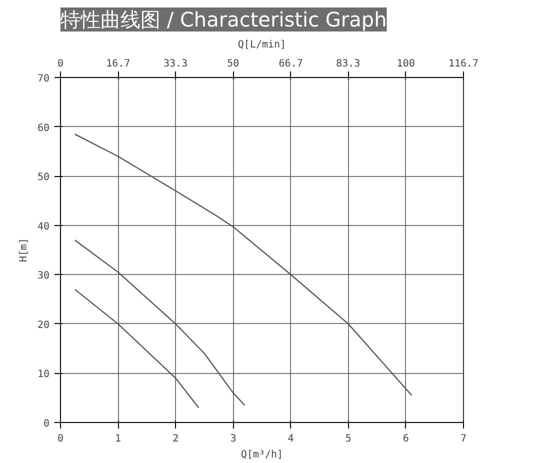 This screenshot has height=463, width=553. What do you see at coordinates (43, 178) in the screenshot?
I see `y-tick-label: 50` at bounding box center [43, 178].